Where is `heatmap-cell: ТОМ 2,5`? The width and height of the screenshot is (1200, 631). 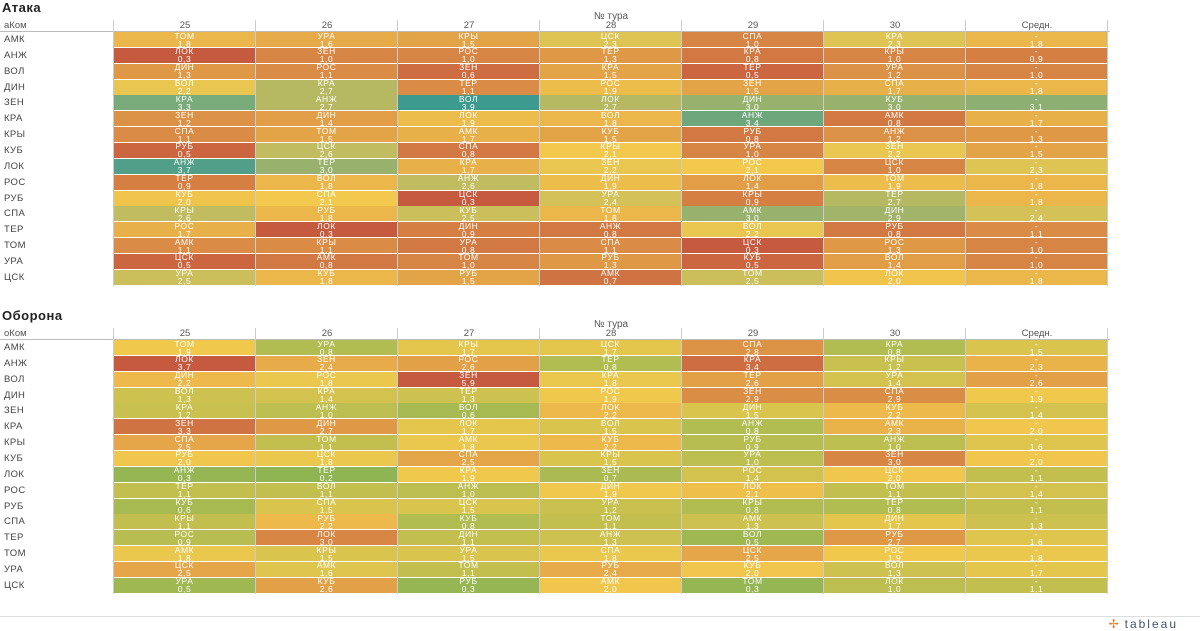 heatmap-cell: ТОМ 2,5 is located at coordinates (753, 277).